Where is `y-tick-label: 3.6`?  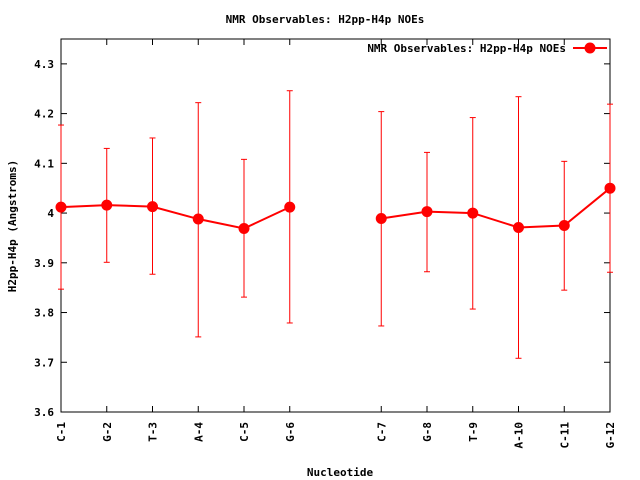
y-tick-label: 3.6 is located at coordinates (44, 412).